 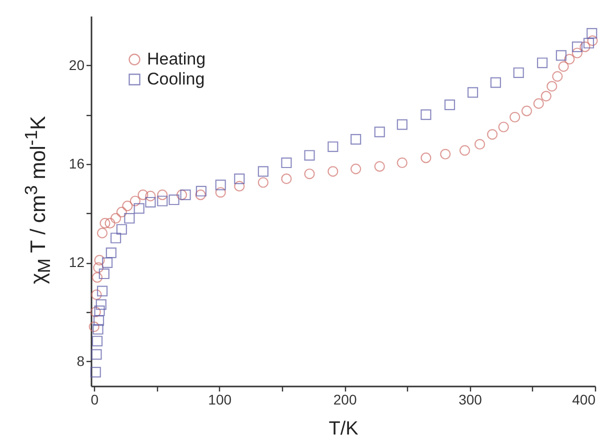 I want to click on x-axis-title: T/K, so click(x=343, y=429).